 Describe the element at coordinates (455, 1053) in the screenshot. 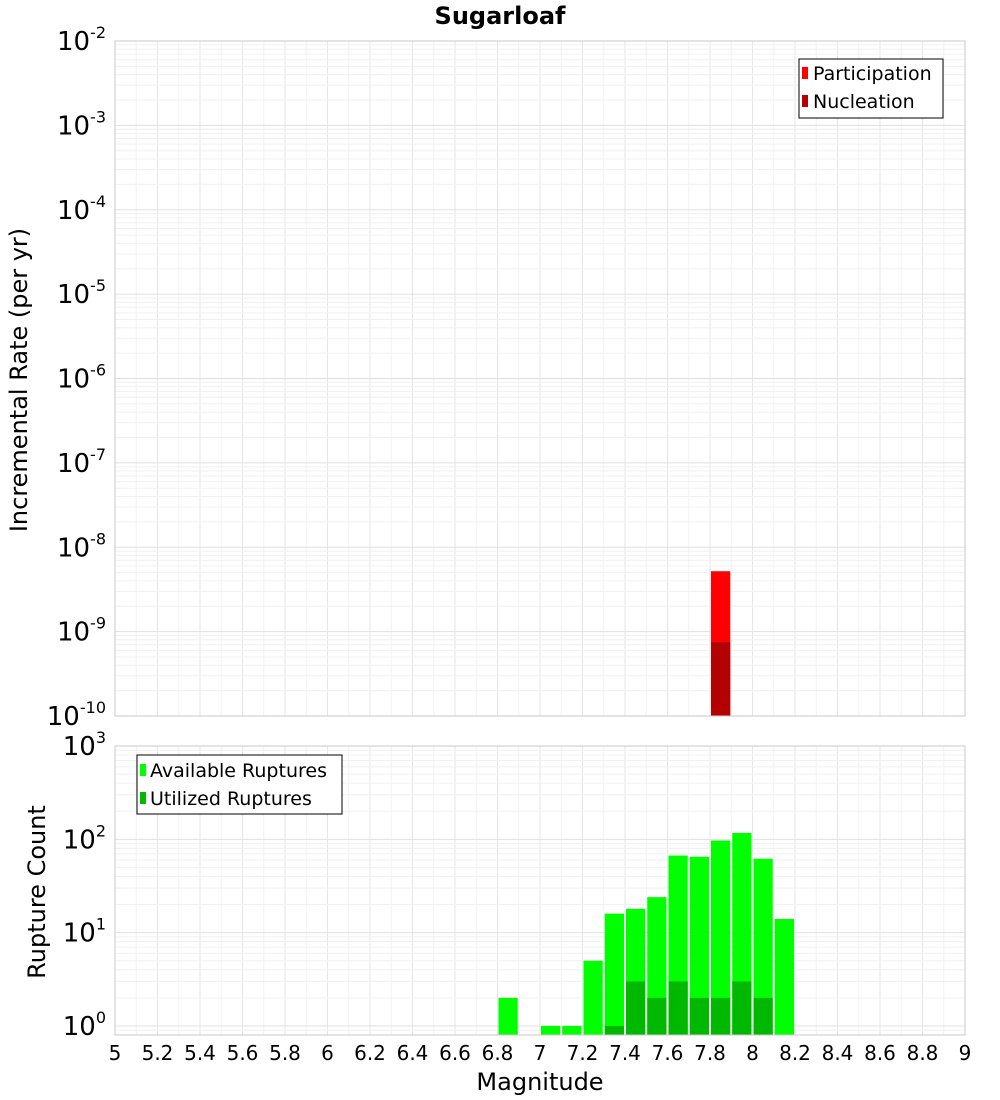

I see `x-tick-label: 6.6` at that location.